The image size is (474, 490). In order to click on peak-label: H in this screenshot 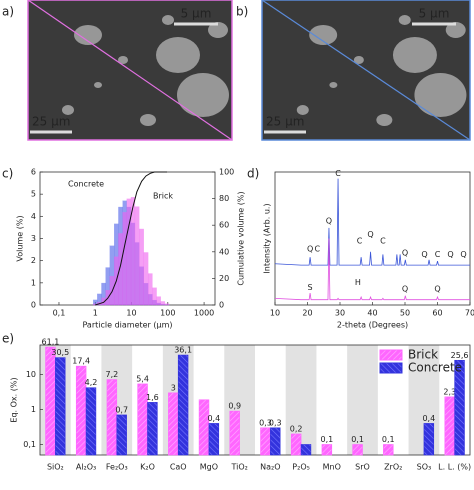, I will do `click(358, 282)`.